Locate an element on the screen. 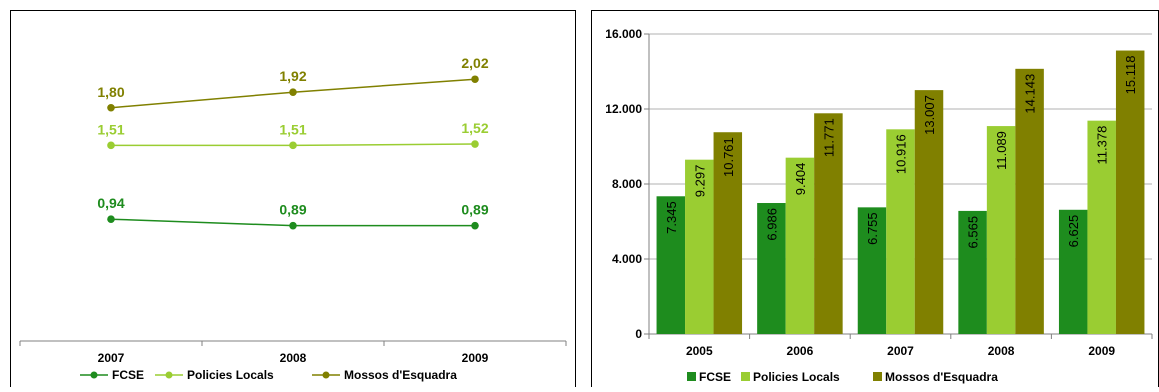  bar-value-label: 7.345 is located at coordinates (671, 217).